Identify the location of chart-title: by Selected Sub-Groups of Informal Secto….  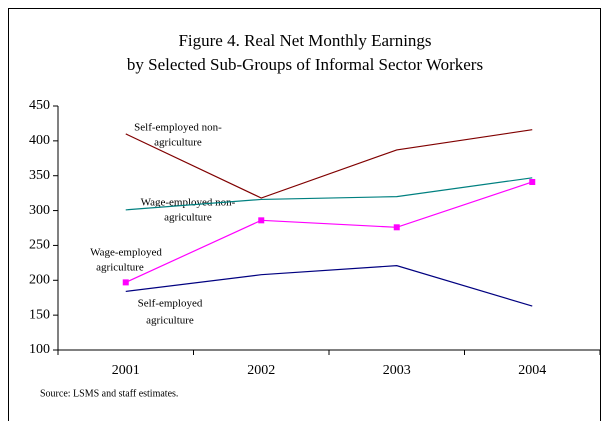
(305, 64).